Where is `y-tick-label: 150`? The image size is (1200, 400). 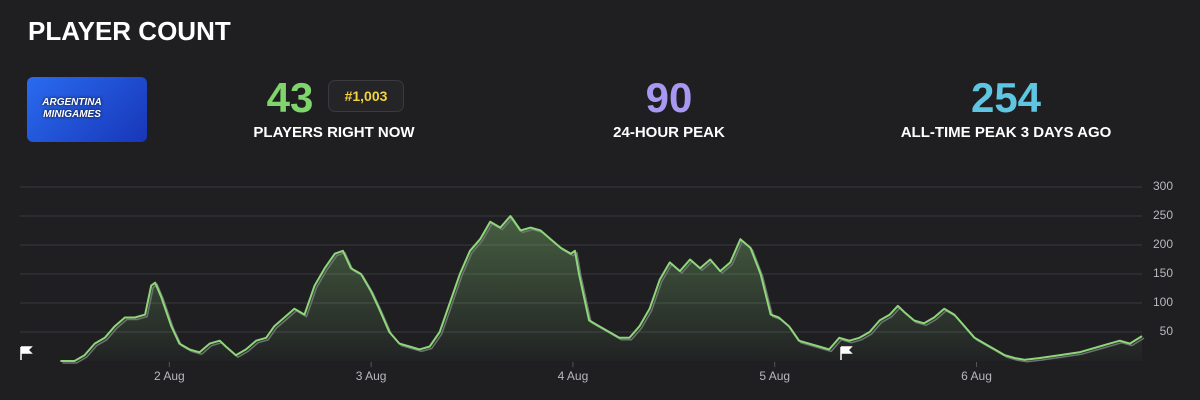
y-tick-label: 150 is located at coordinates (1163, 273).